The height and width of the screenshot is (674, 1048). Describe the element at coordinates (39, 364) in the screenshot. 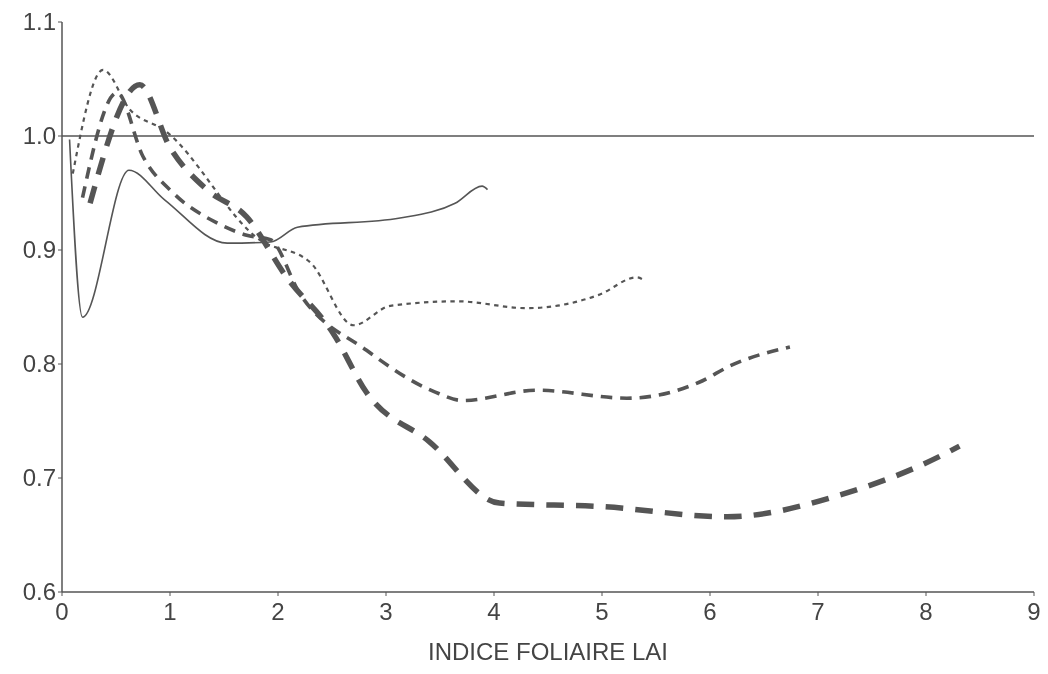

I see `y-tick-label: 0.8` at that location.